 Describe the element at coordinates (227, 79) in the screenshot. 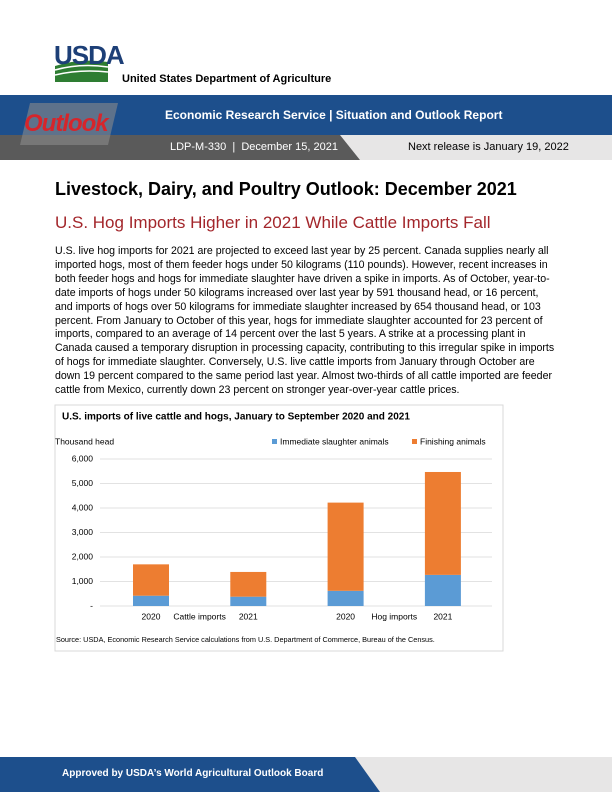

I see `agency-name: United States Department of Agriculture` at that location.